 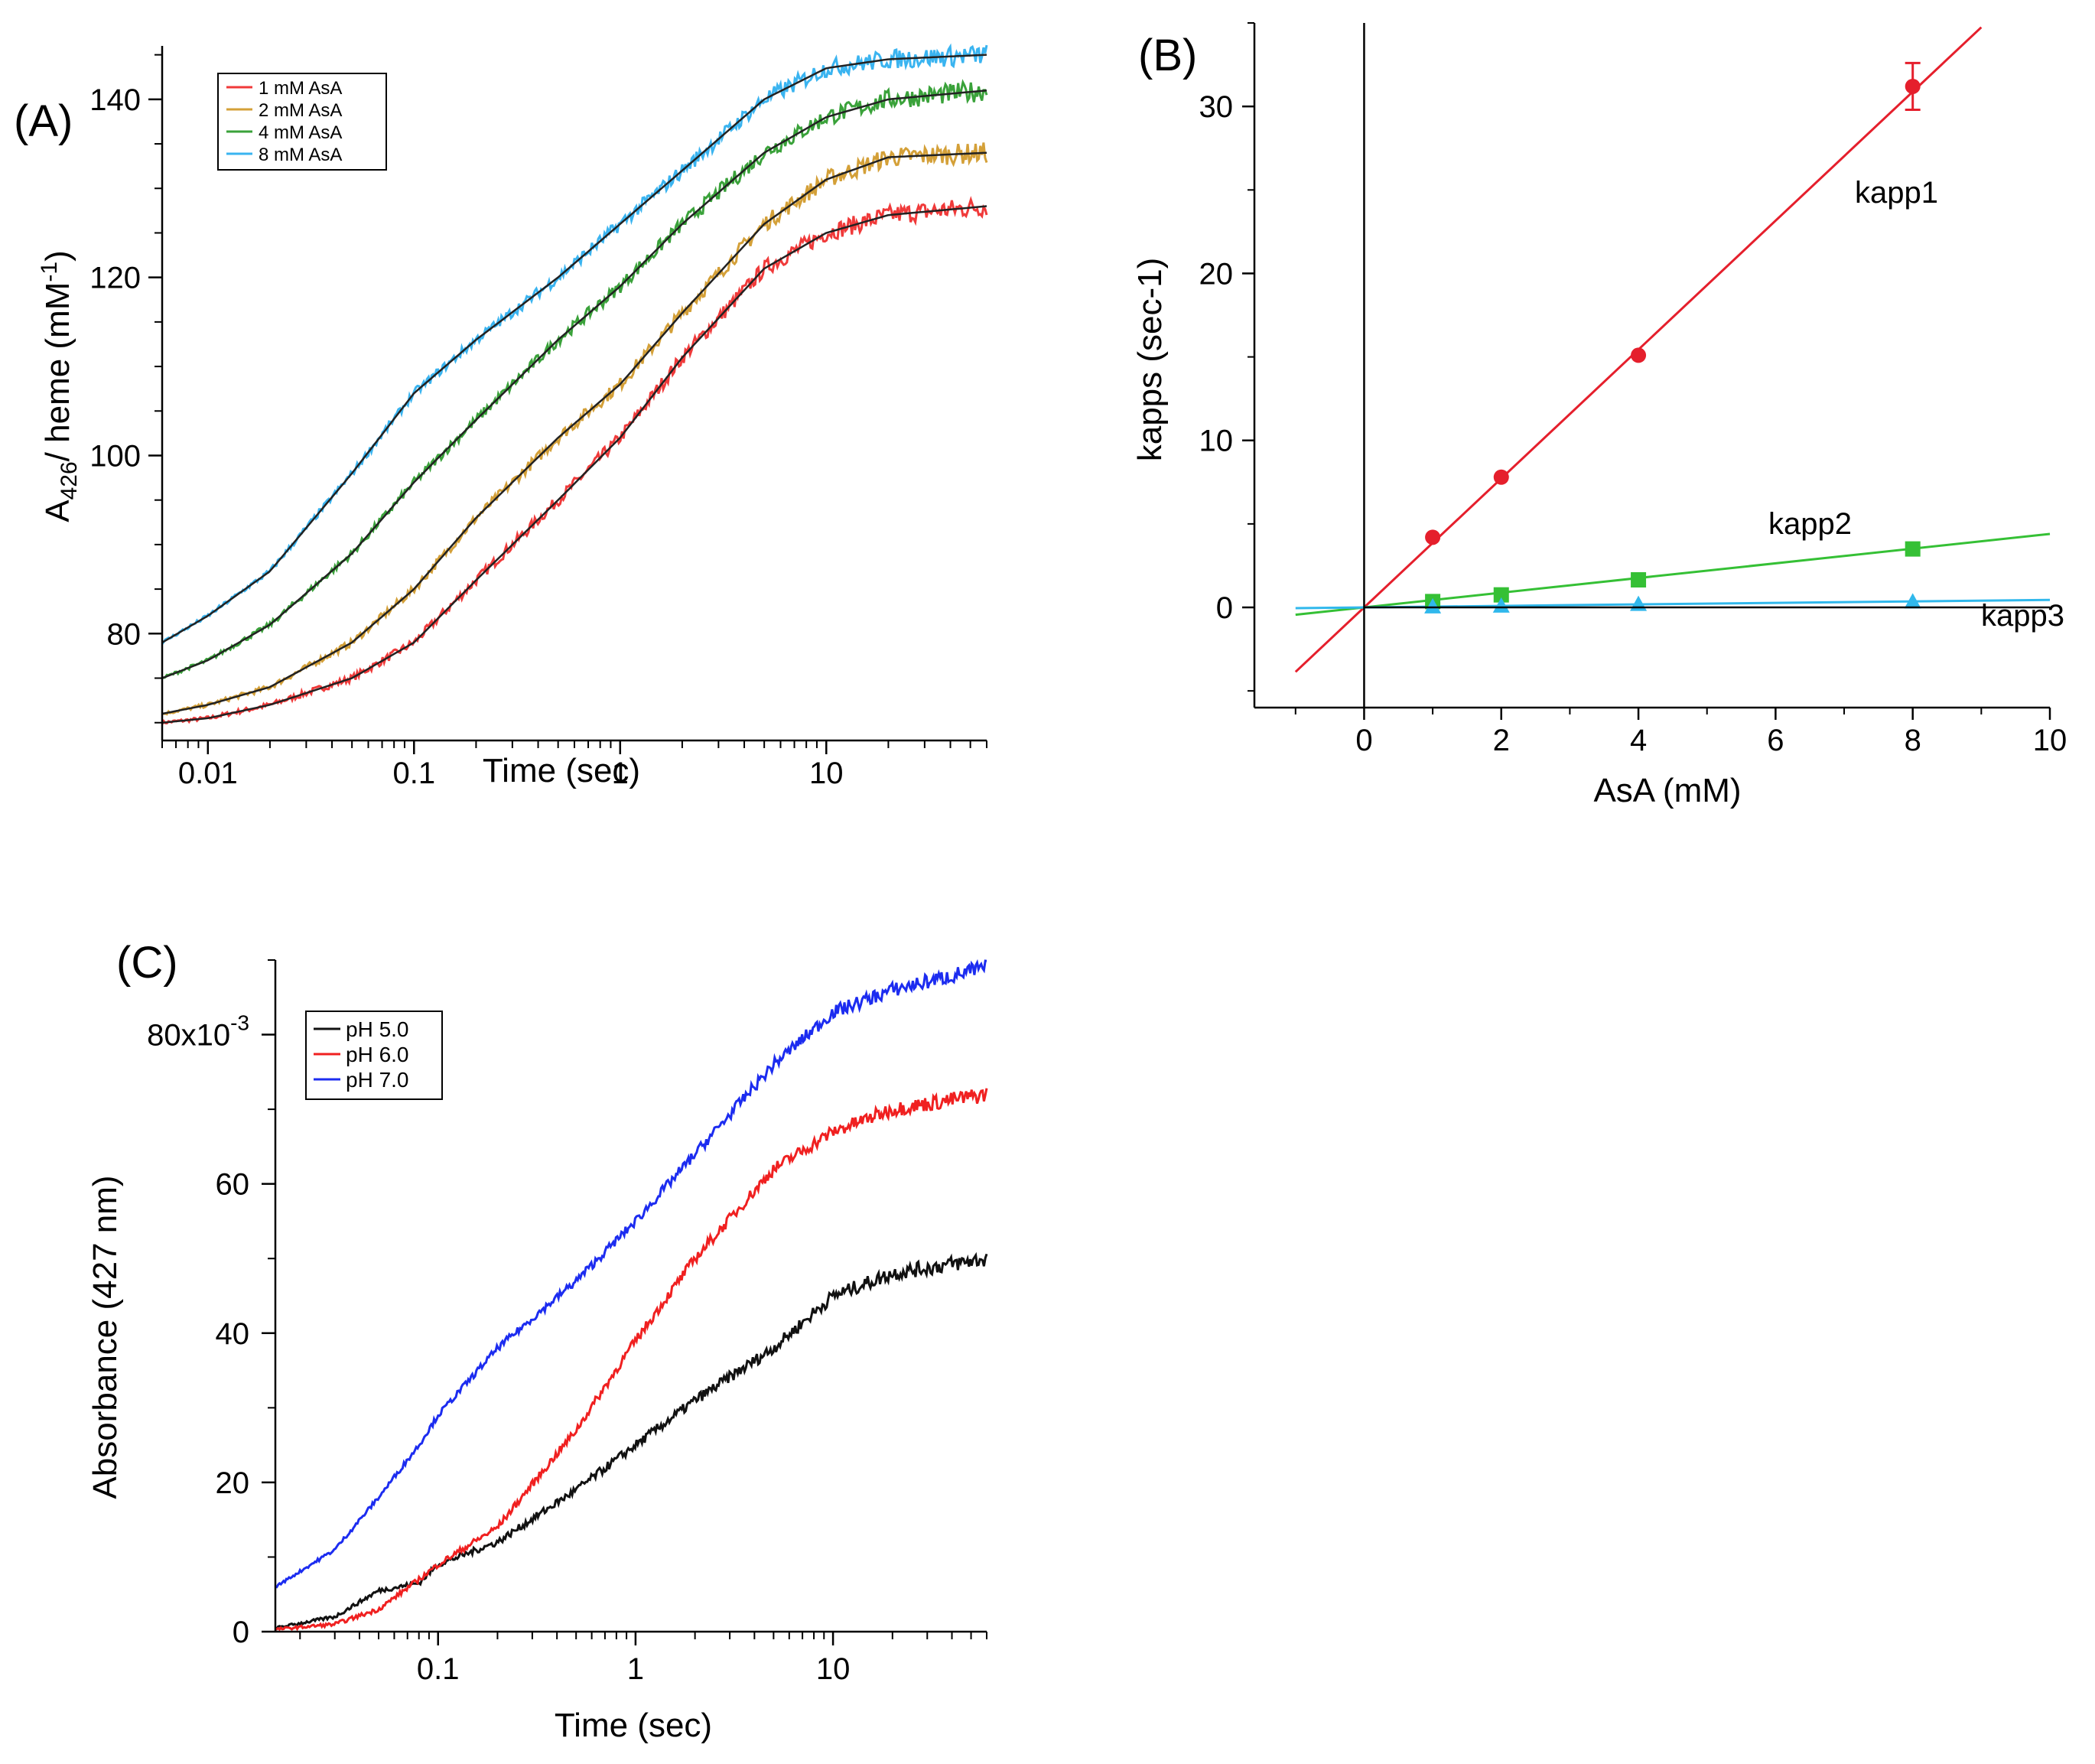 I want to click on panel-a-x-tick-label: 0.01, so click(x=208, y=773).